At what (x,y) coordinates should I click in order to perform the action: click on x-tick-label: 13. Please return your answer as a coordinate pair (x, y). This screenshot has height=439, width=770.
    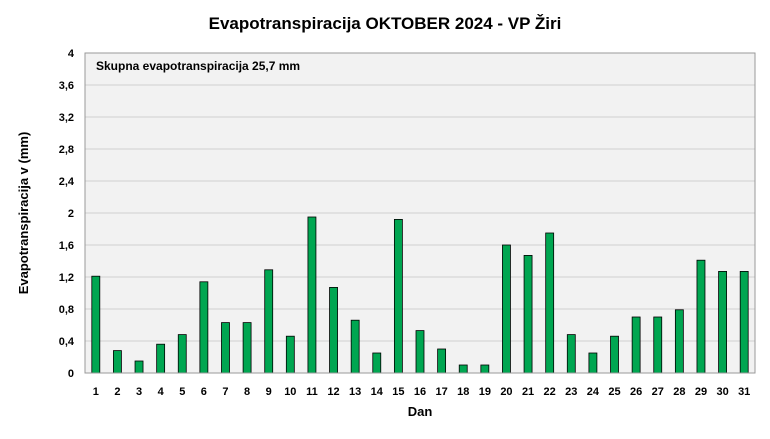
    Looking at the image, I should click on (355, 392).